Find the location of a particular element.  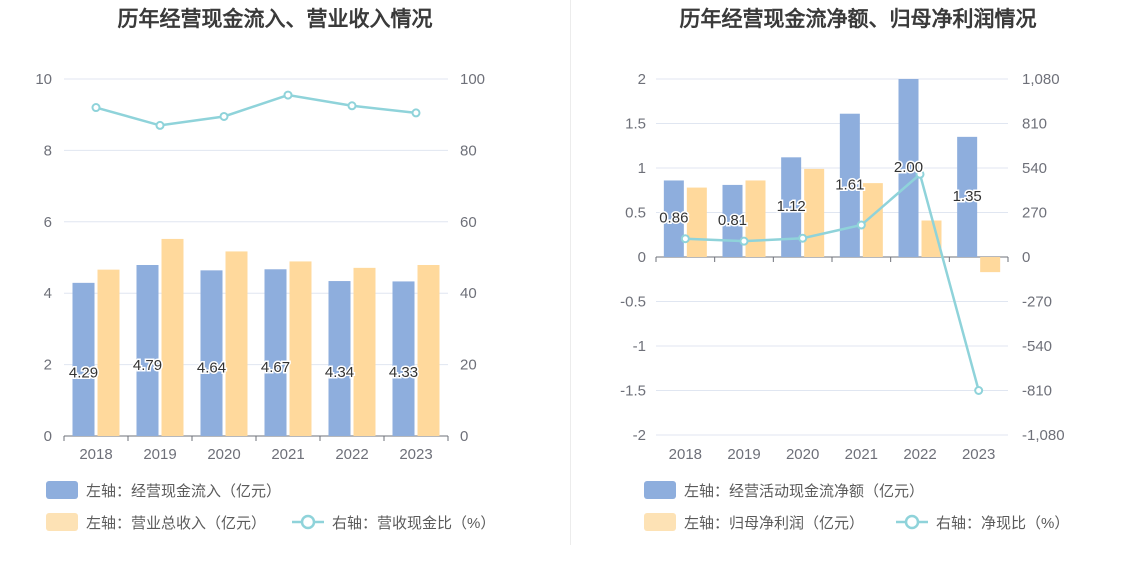

y-right-tick-label: 1,080 is located at coordinates (1041, 79).